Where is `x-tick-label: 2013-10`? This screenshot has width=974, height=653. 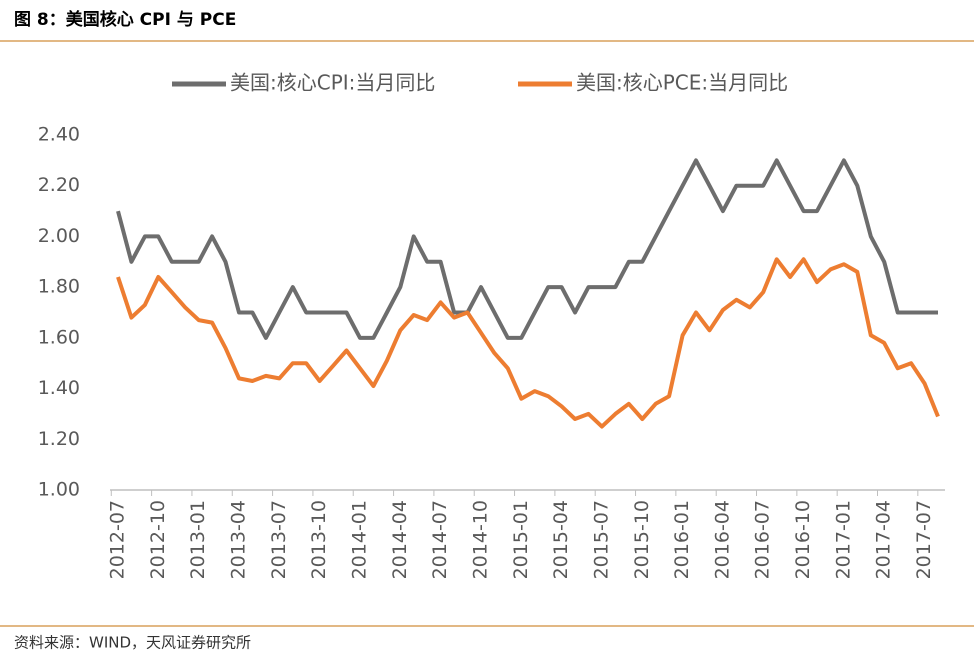 x-tick-label: 2013-10 is located at coordinates (319, 539).